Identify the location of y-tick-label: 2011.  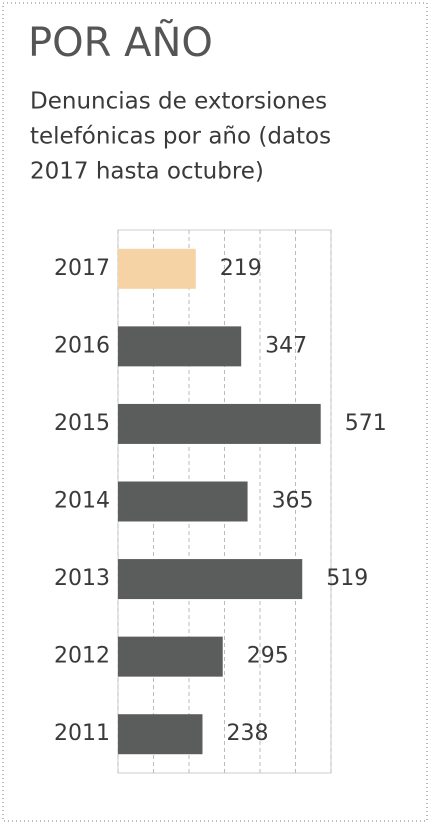
(82, 733).